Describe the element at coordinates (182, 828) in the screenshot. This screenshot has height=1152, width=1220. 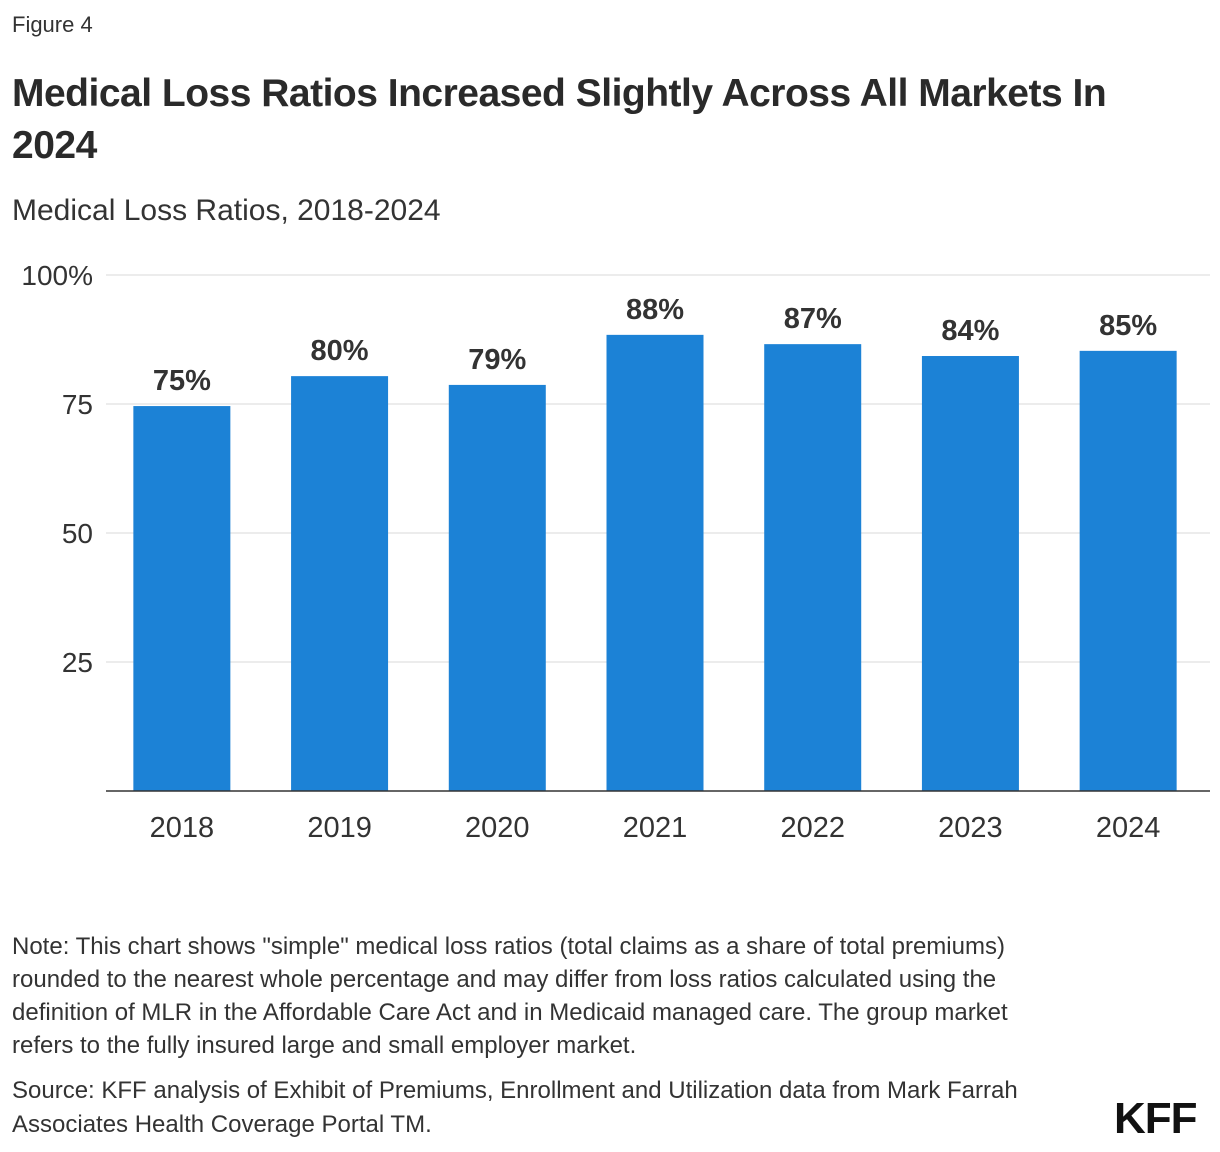
I see `x-tick-label: 2018` at that location.